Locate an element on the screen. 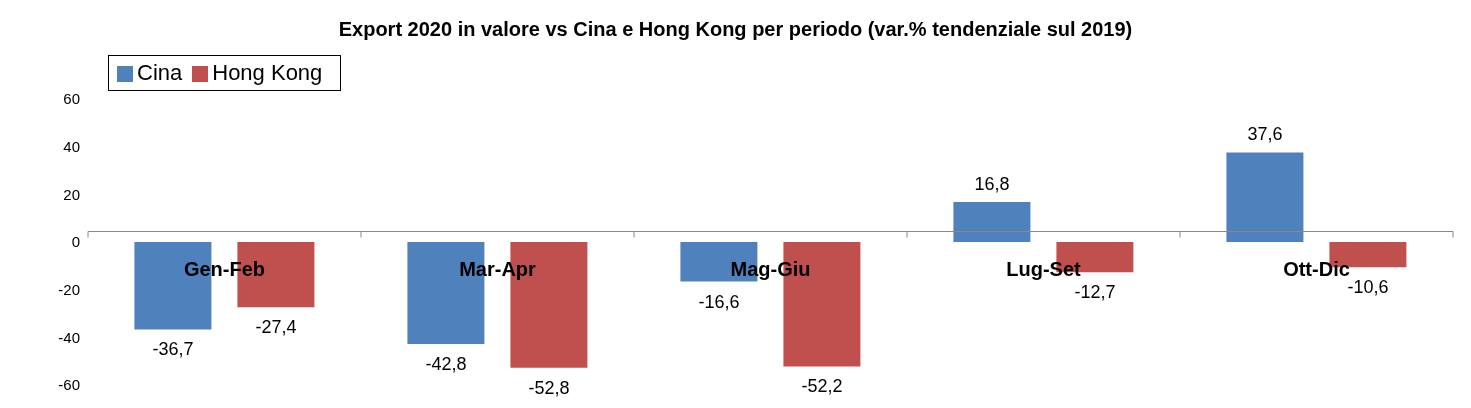 This screenshot has height=408, width=1471. y-tick-label: -20 is located at coordinates (69, 289).